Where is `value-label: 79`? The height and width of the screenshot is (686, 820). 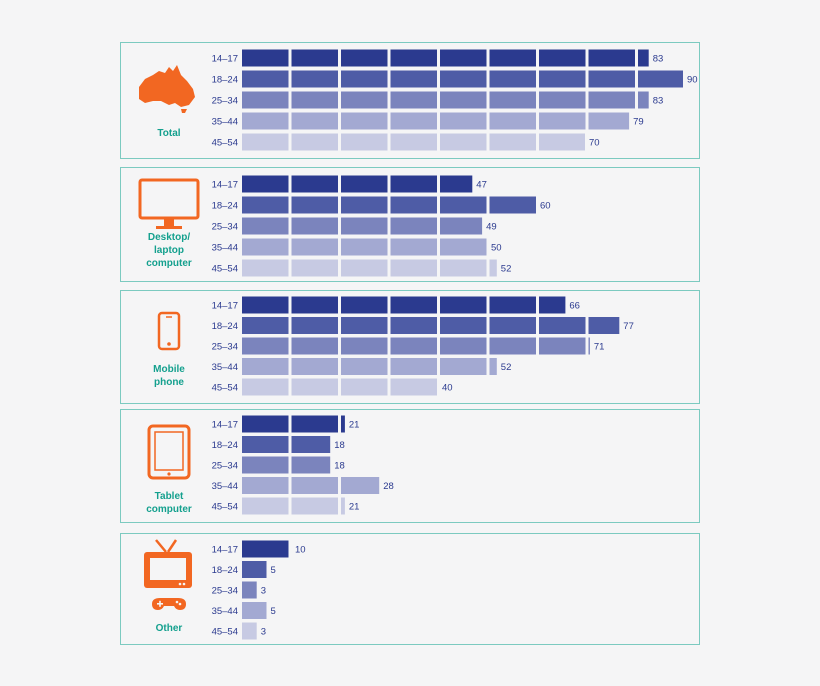 value-label: 79 is located at coordinates (638, 121).